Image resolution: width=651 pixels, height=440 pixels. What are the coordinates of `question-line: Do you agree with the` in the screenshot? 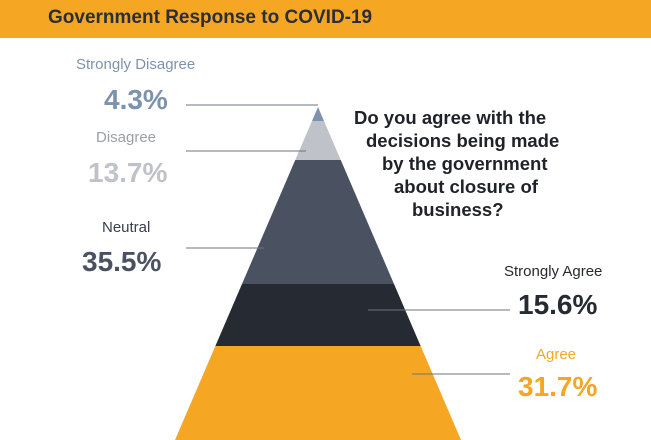 It's located at (450, 117).